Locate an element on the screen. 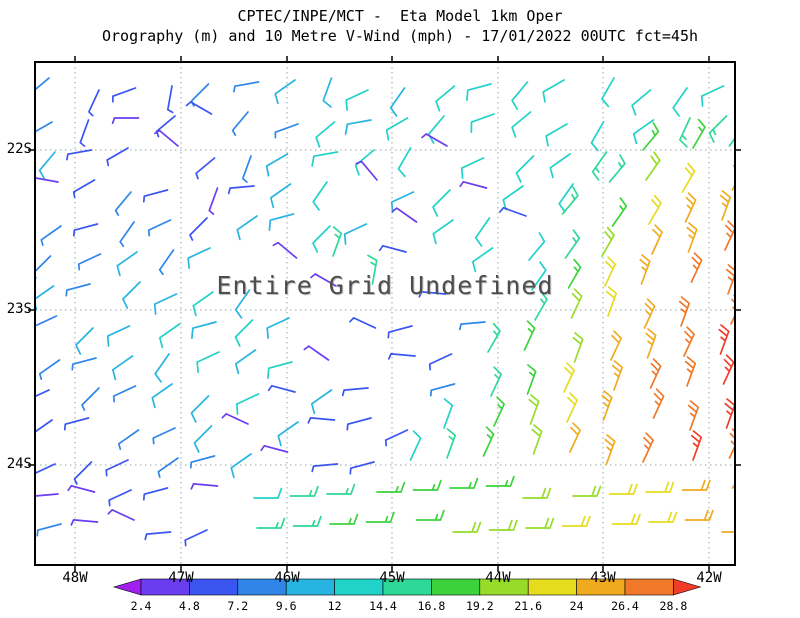 The height and width of the screenshot is (618, 800). lat-axis-label: 24S is located at coordinates (19, 464).